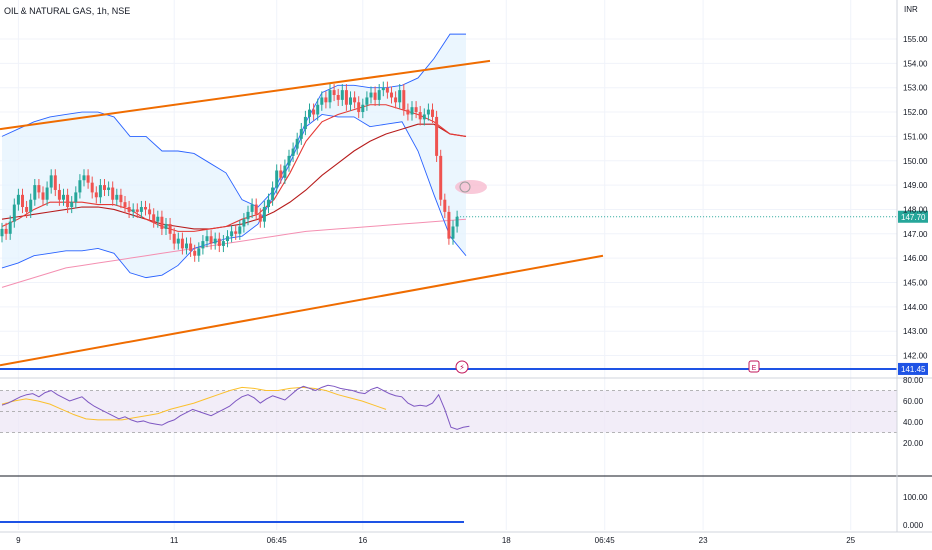  I want to click on rsi-line, so click(235, 407).